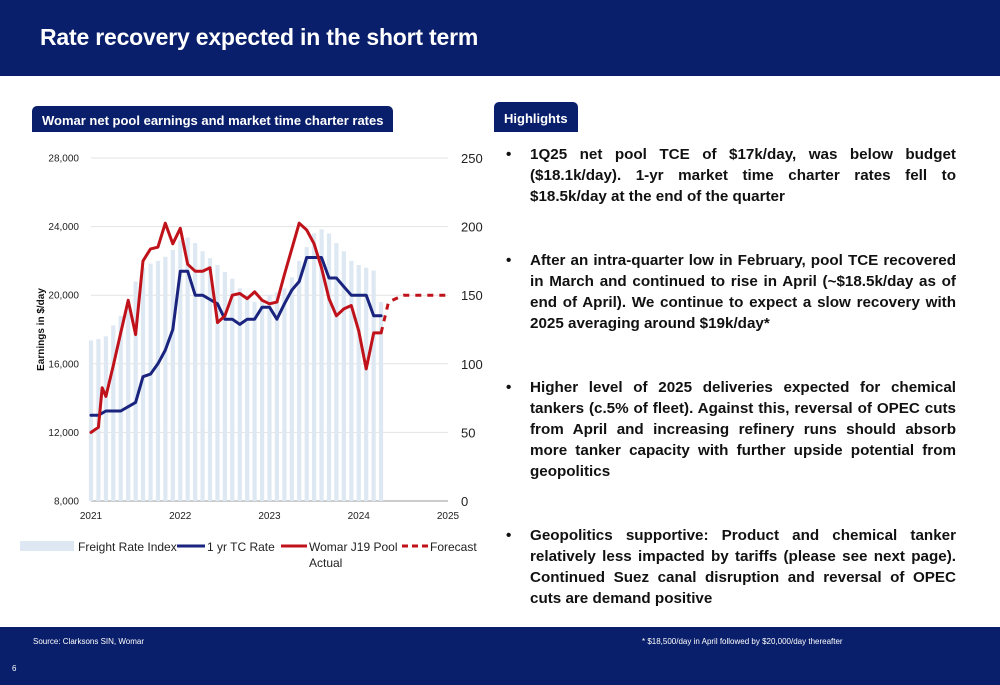 Image resolution: width=1000 pixels, height=685 pixels. I want to click on y-right-tick-label: 200, so click(472, 227).